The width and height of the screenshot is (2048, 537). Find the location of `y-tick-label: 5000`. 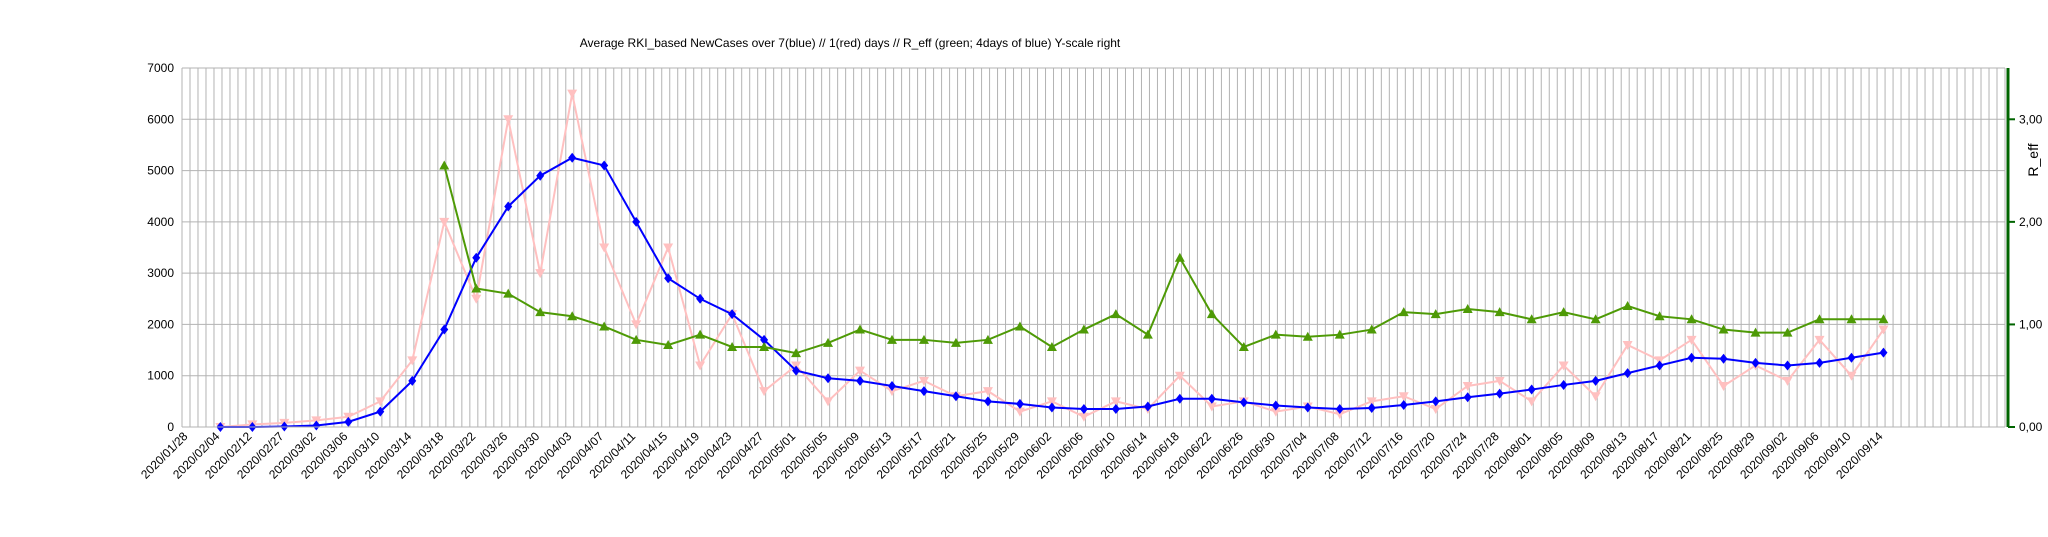

y-tick-label: 5000 is located at coordinates (160, 171).